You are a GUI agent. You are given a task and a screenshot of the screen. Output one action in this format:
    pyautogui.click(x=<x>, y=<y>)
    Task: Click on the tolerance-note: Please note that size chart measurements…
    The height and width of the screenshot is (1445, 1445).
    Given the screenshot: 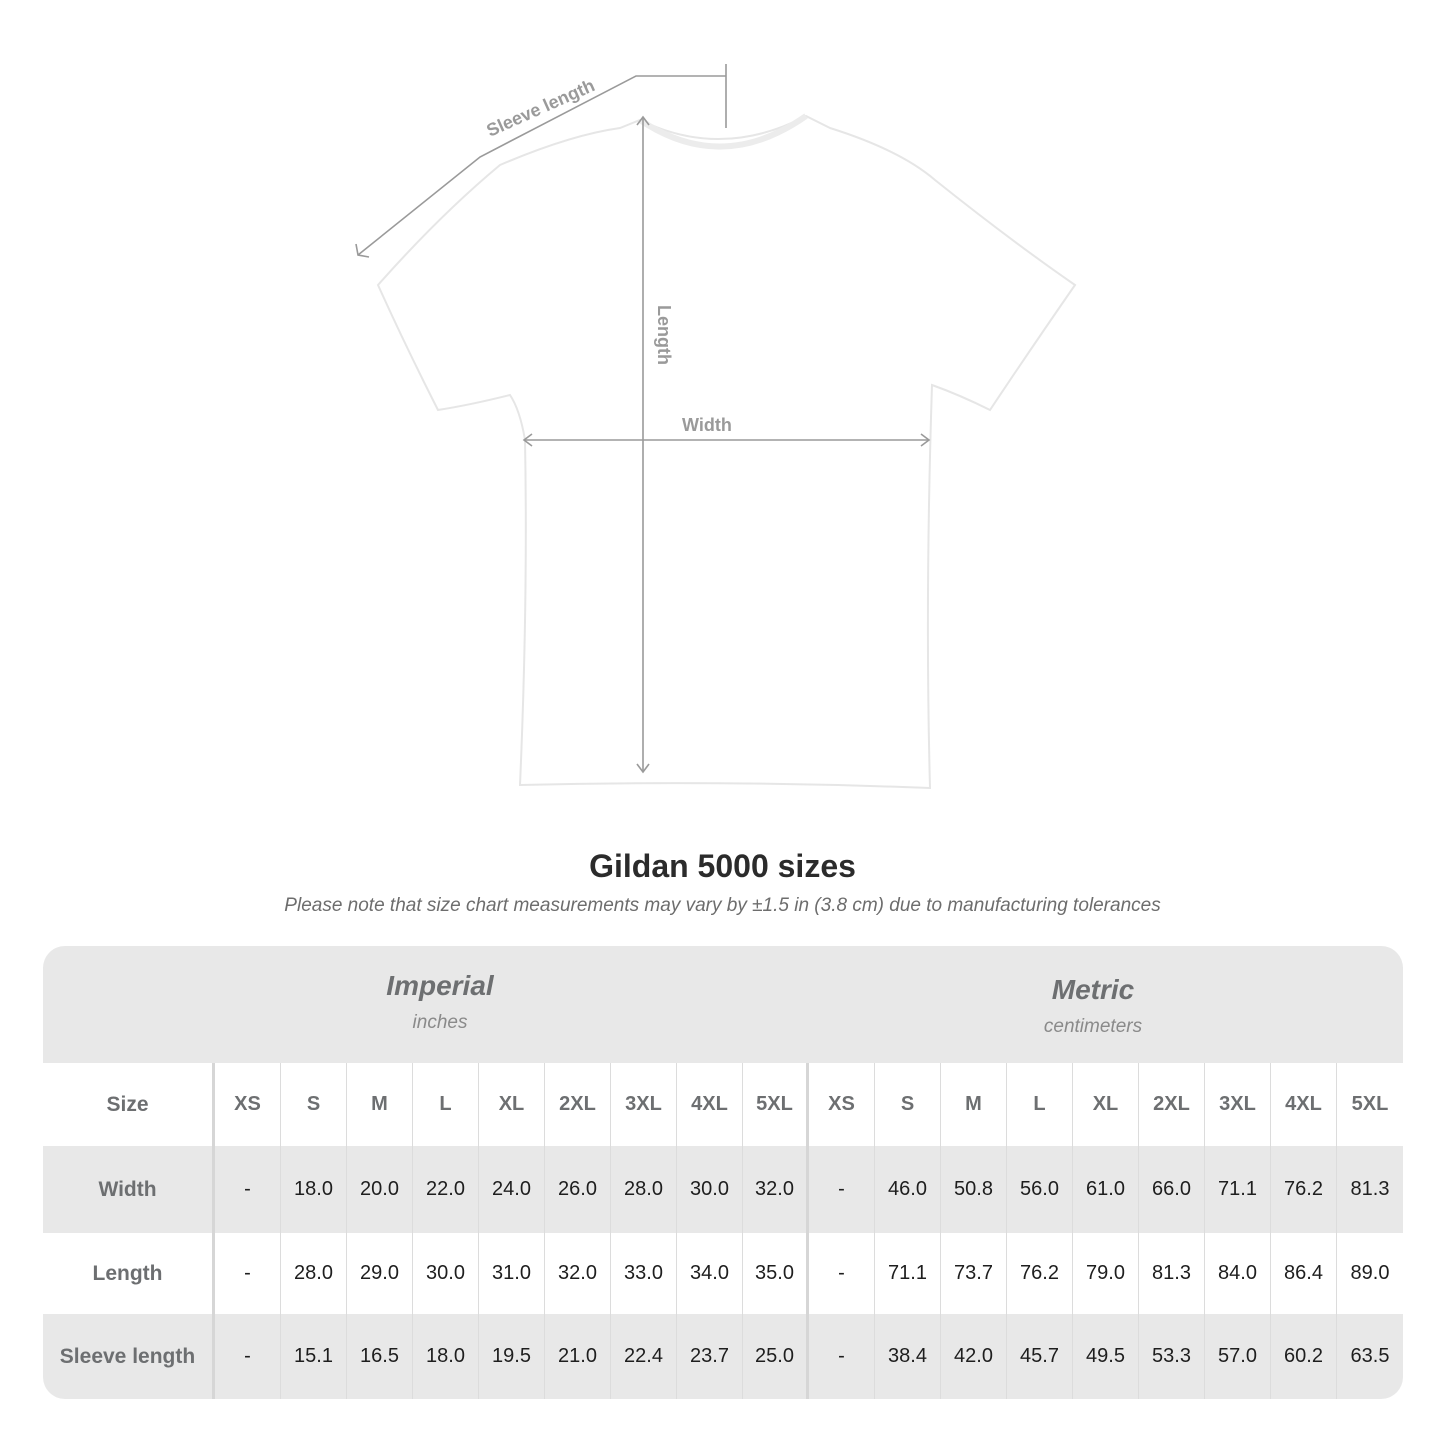 What is the action you would take?
    pyautogui.click(x=722, y=905)
    